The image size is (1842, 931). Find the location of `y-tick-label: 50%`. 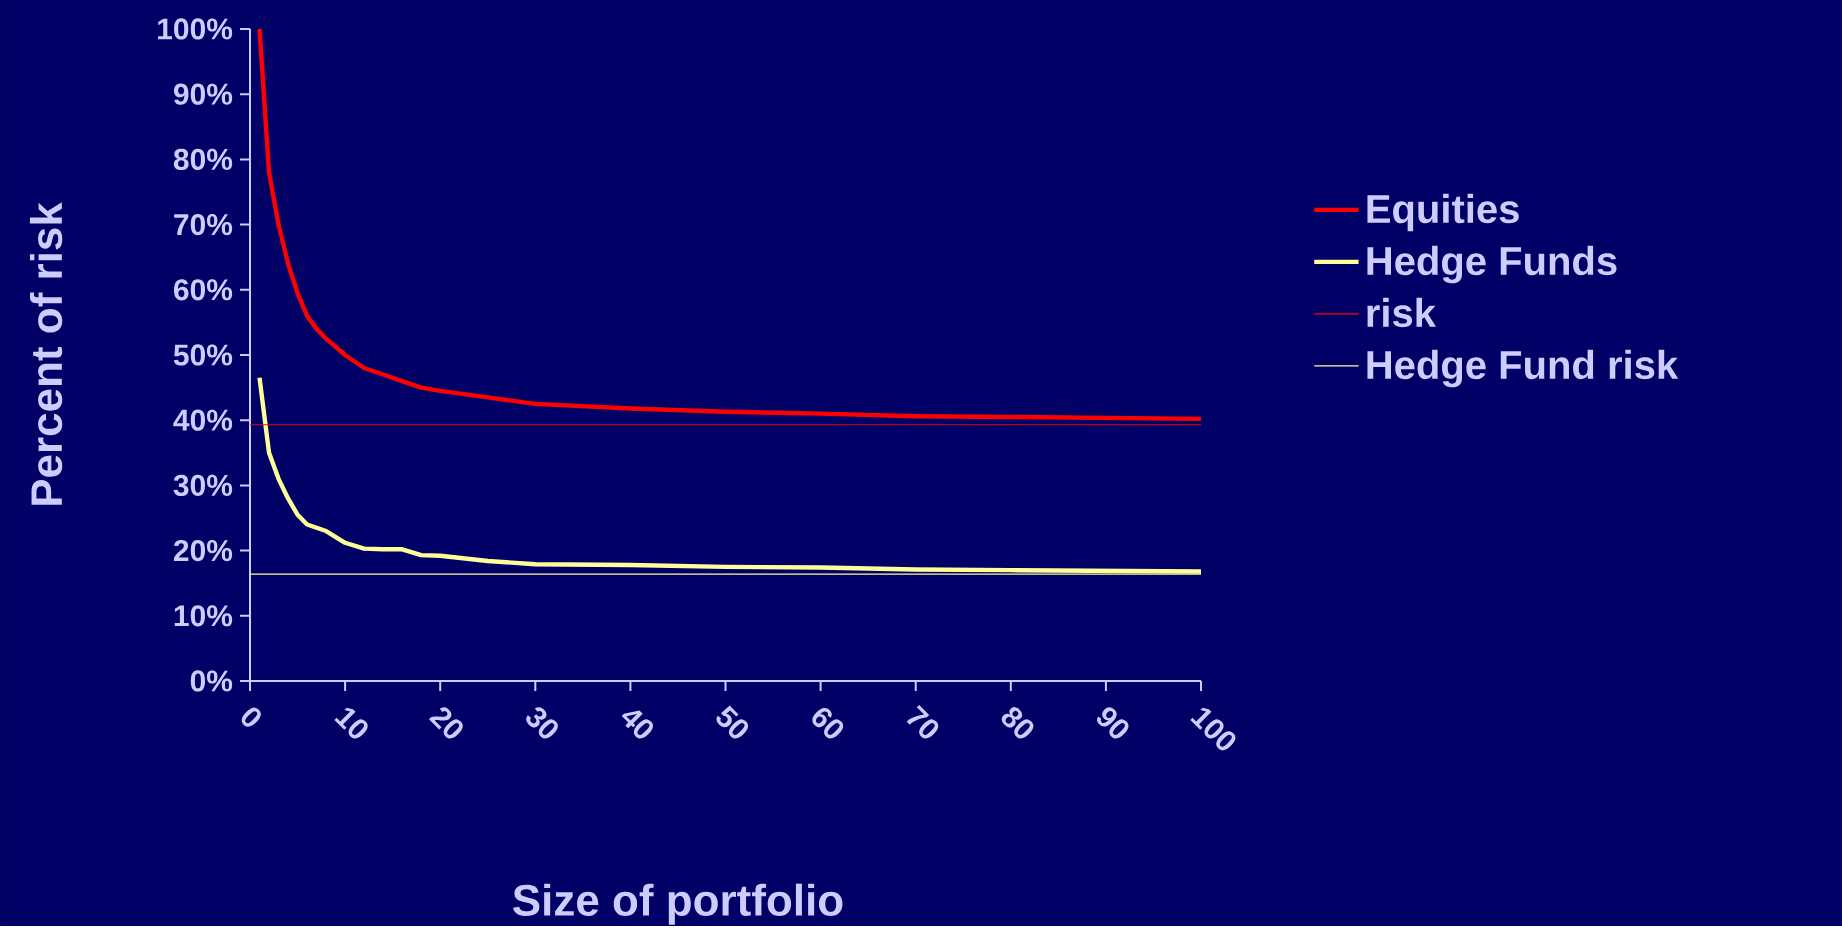

y-tick-label: 50% is located at coordinates (203, 355).